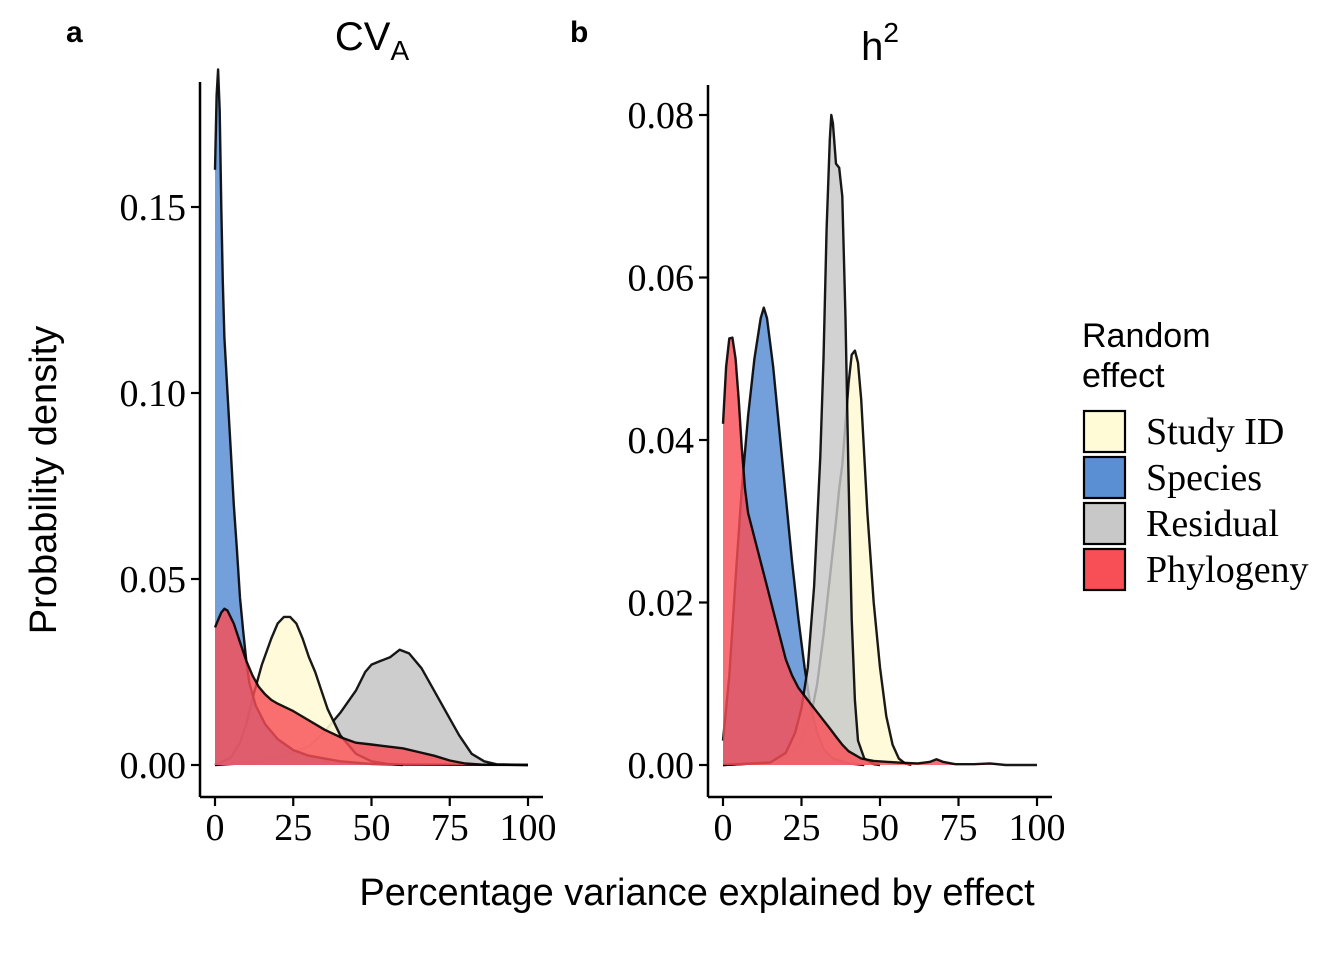 Image resolution: width=1344 pixels, height=960 pixels. Describe the element at coordinates (1215, 432) in the screenshot. I see `legend-label-study-id: Study ID` at that location.